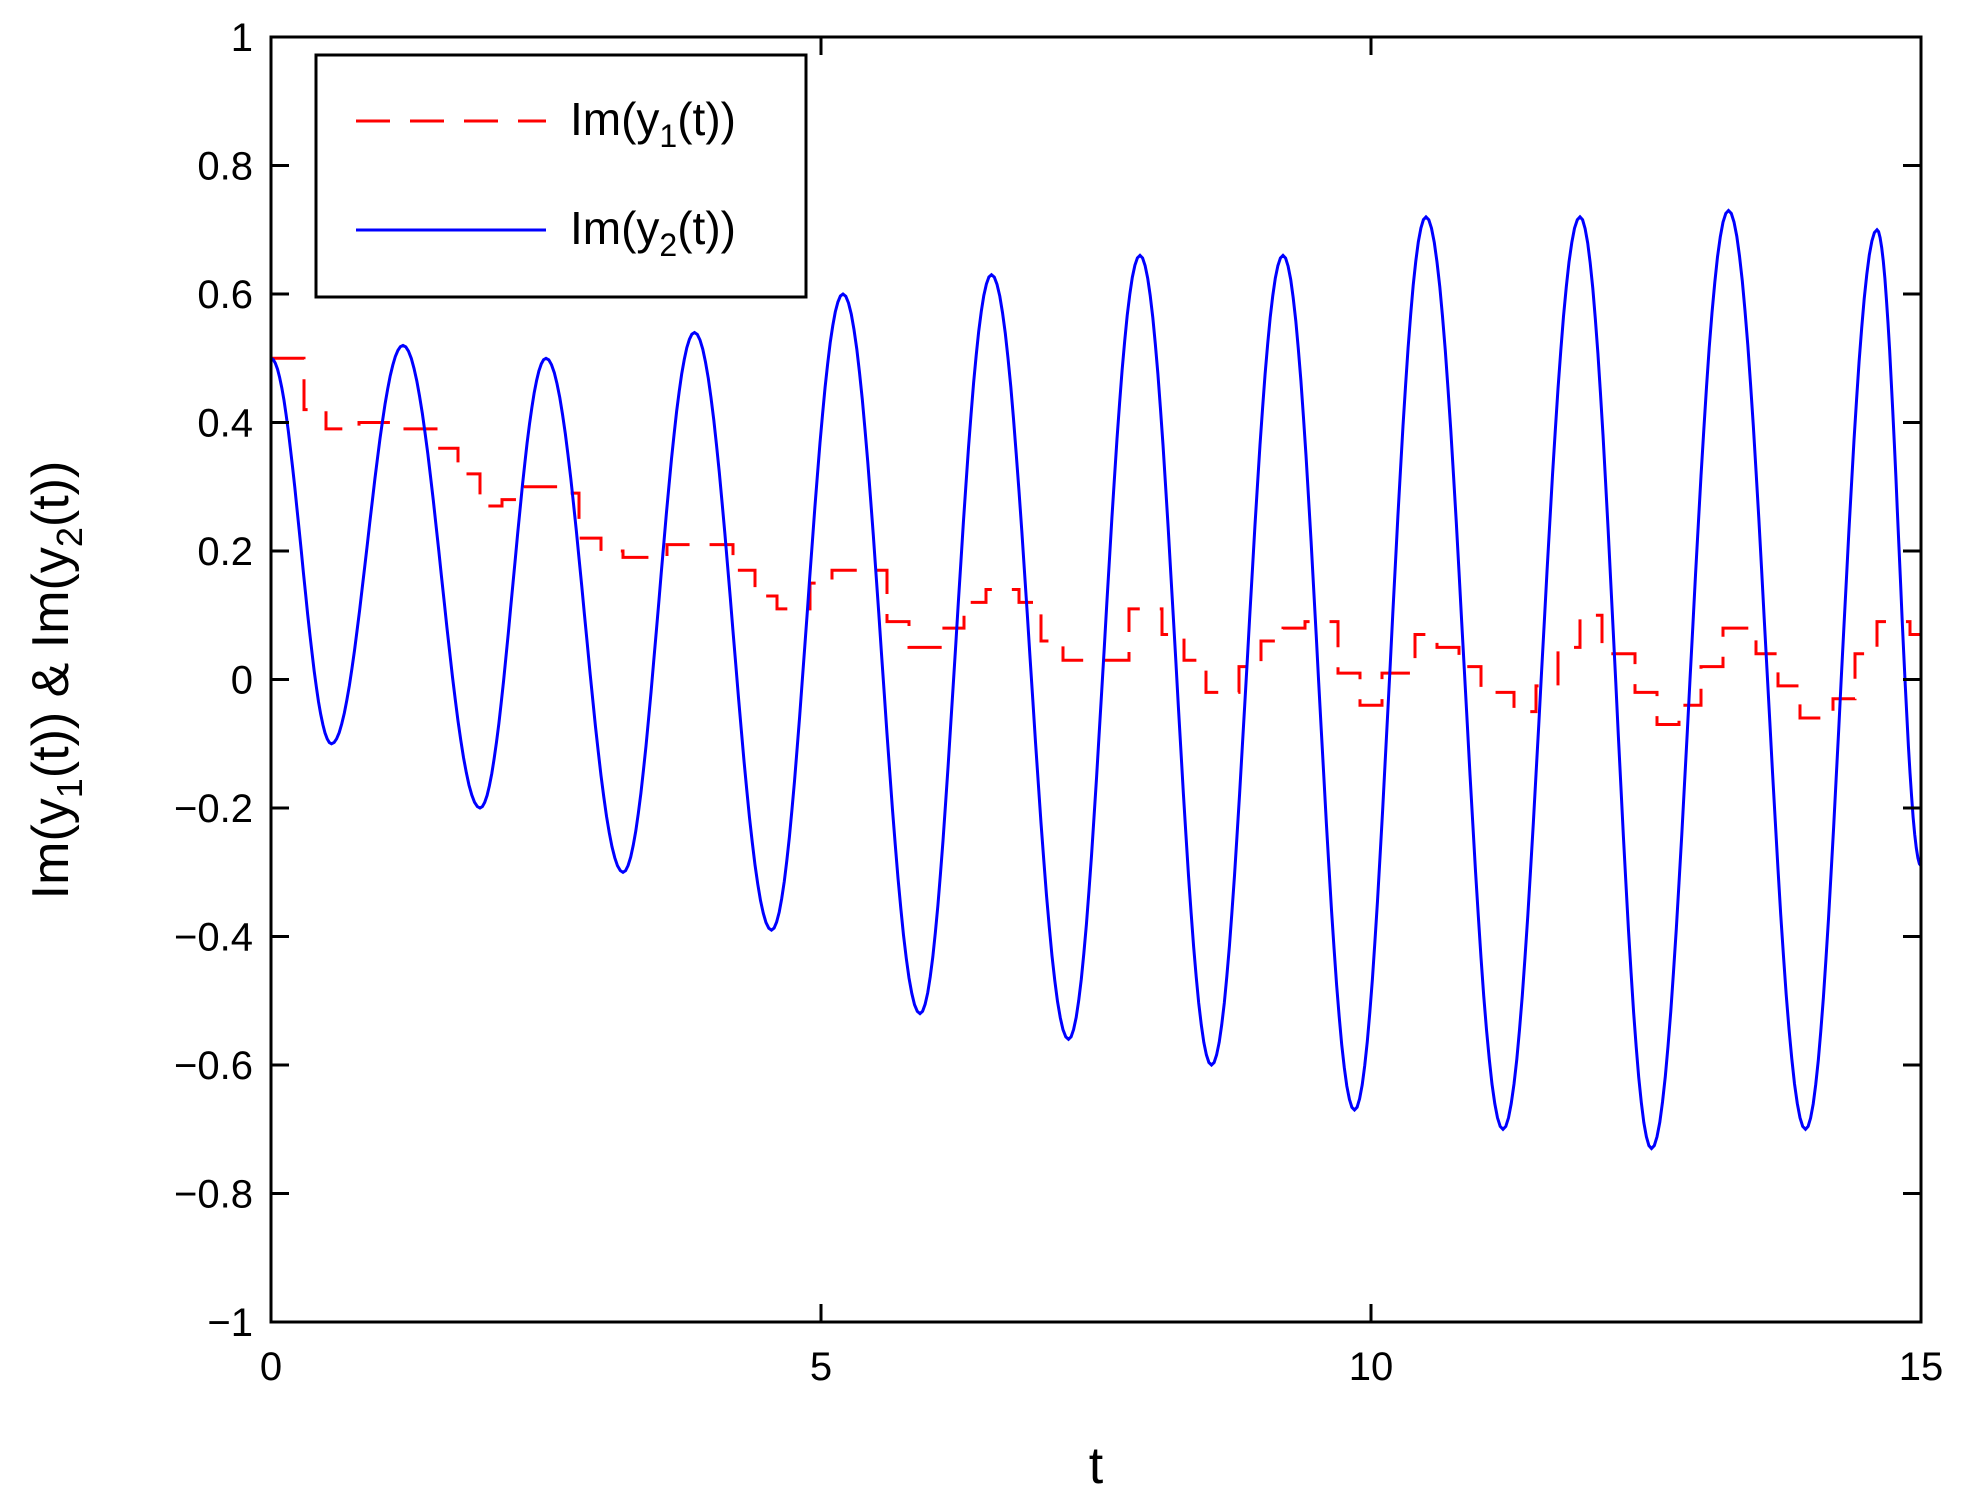  I want to click on y-tick-label: −1, so click(230, 1323).